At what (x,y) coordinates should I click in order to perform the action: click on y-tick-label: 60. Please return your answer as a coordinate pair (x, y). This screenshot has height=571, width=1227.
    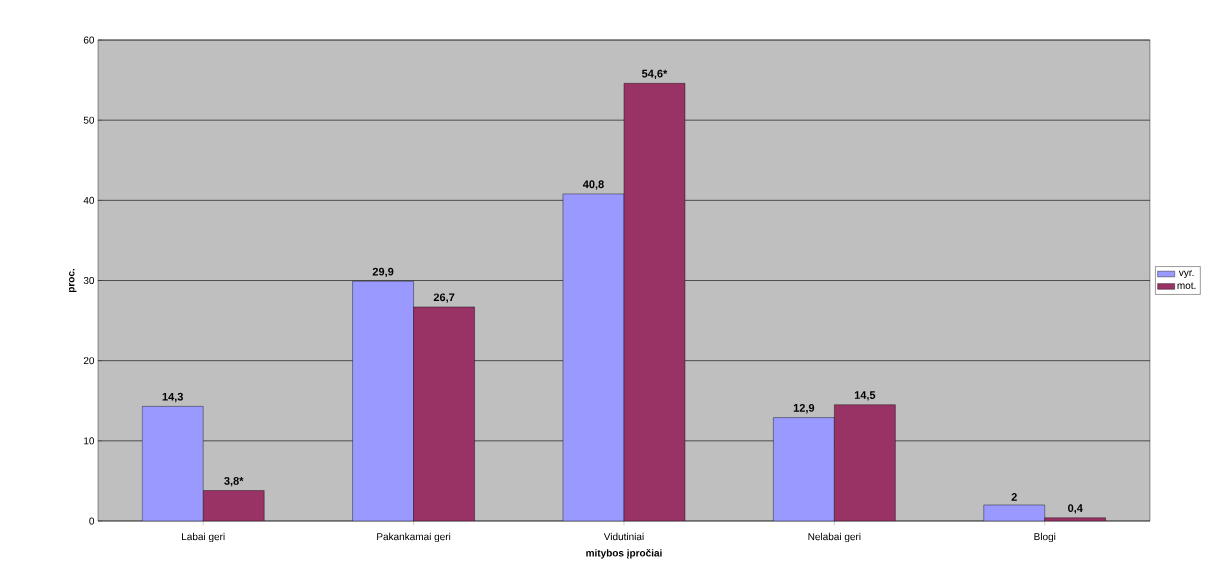
    Looking at the image, I should click on (89, 40).